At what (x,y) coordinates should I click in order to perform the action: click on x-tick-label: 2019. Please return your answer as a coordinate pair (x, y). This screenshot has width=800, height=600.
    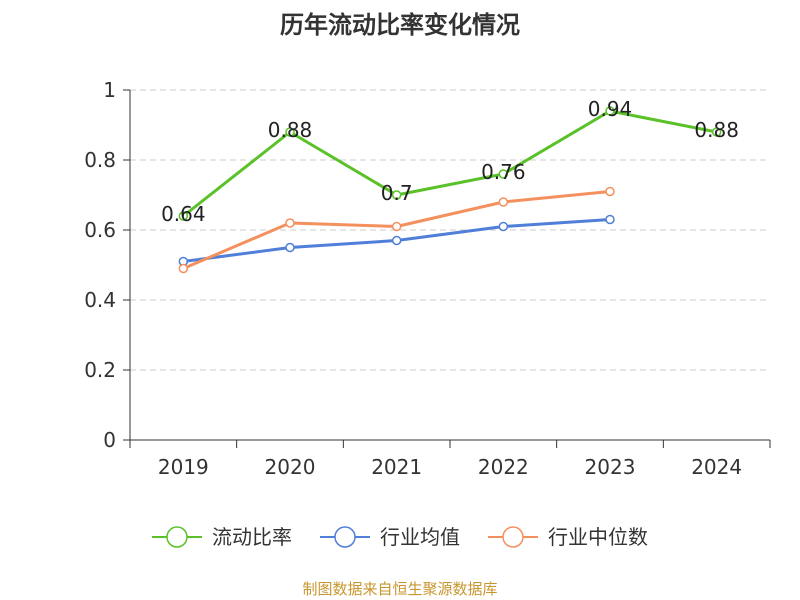
    Looking at the image, I should click on (183, 467).